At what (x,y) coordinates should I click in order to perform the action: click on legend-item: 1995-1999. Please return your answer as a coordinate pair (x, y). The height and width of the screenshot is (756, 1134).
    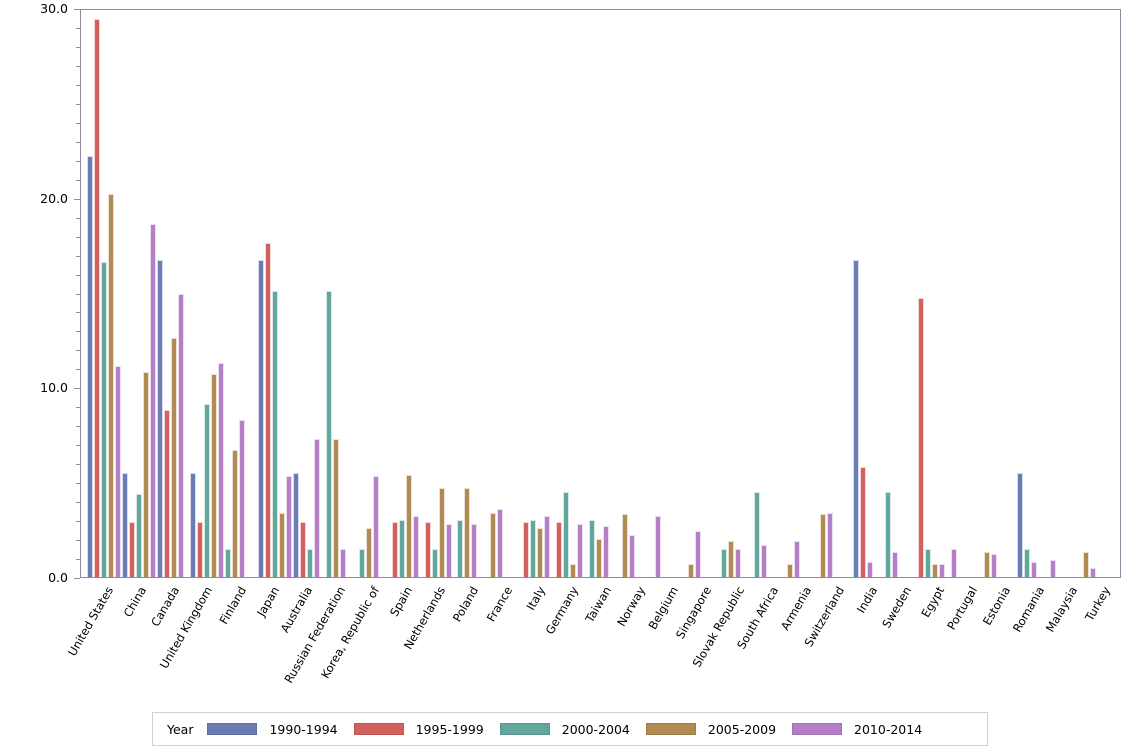
    Looking at the image, I should click on (418, 729).